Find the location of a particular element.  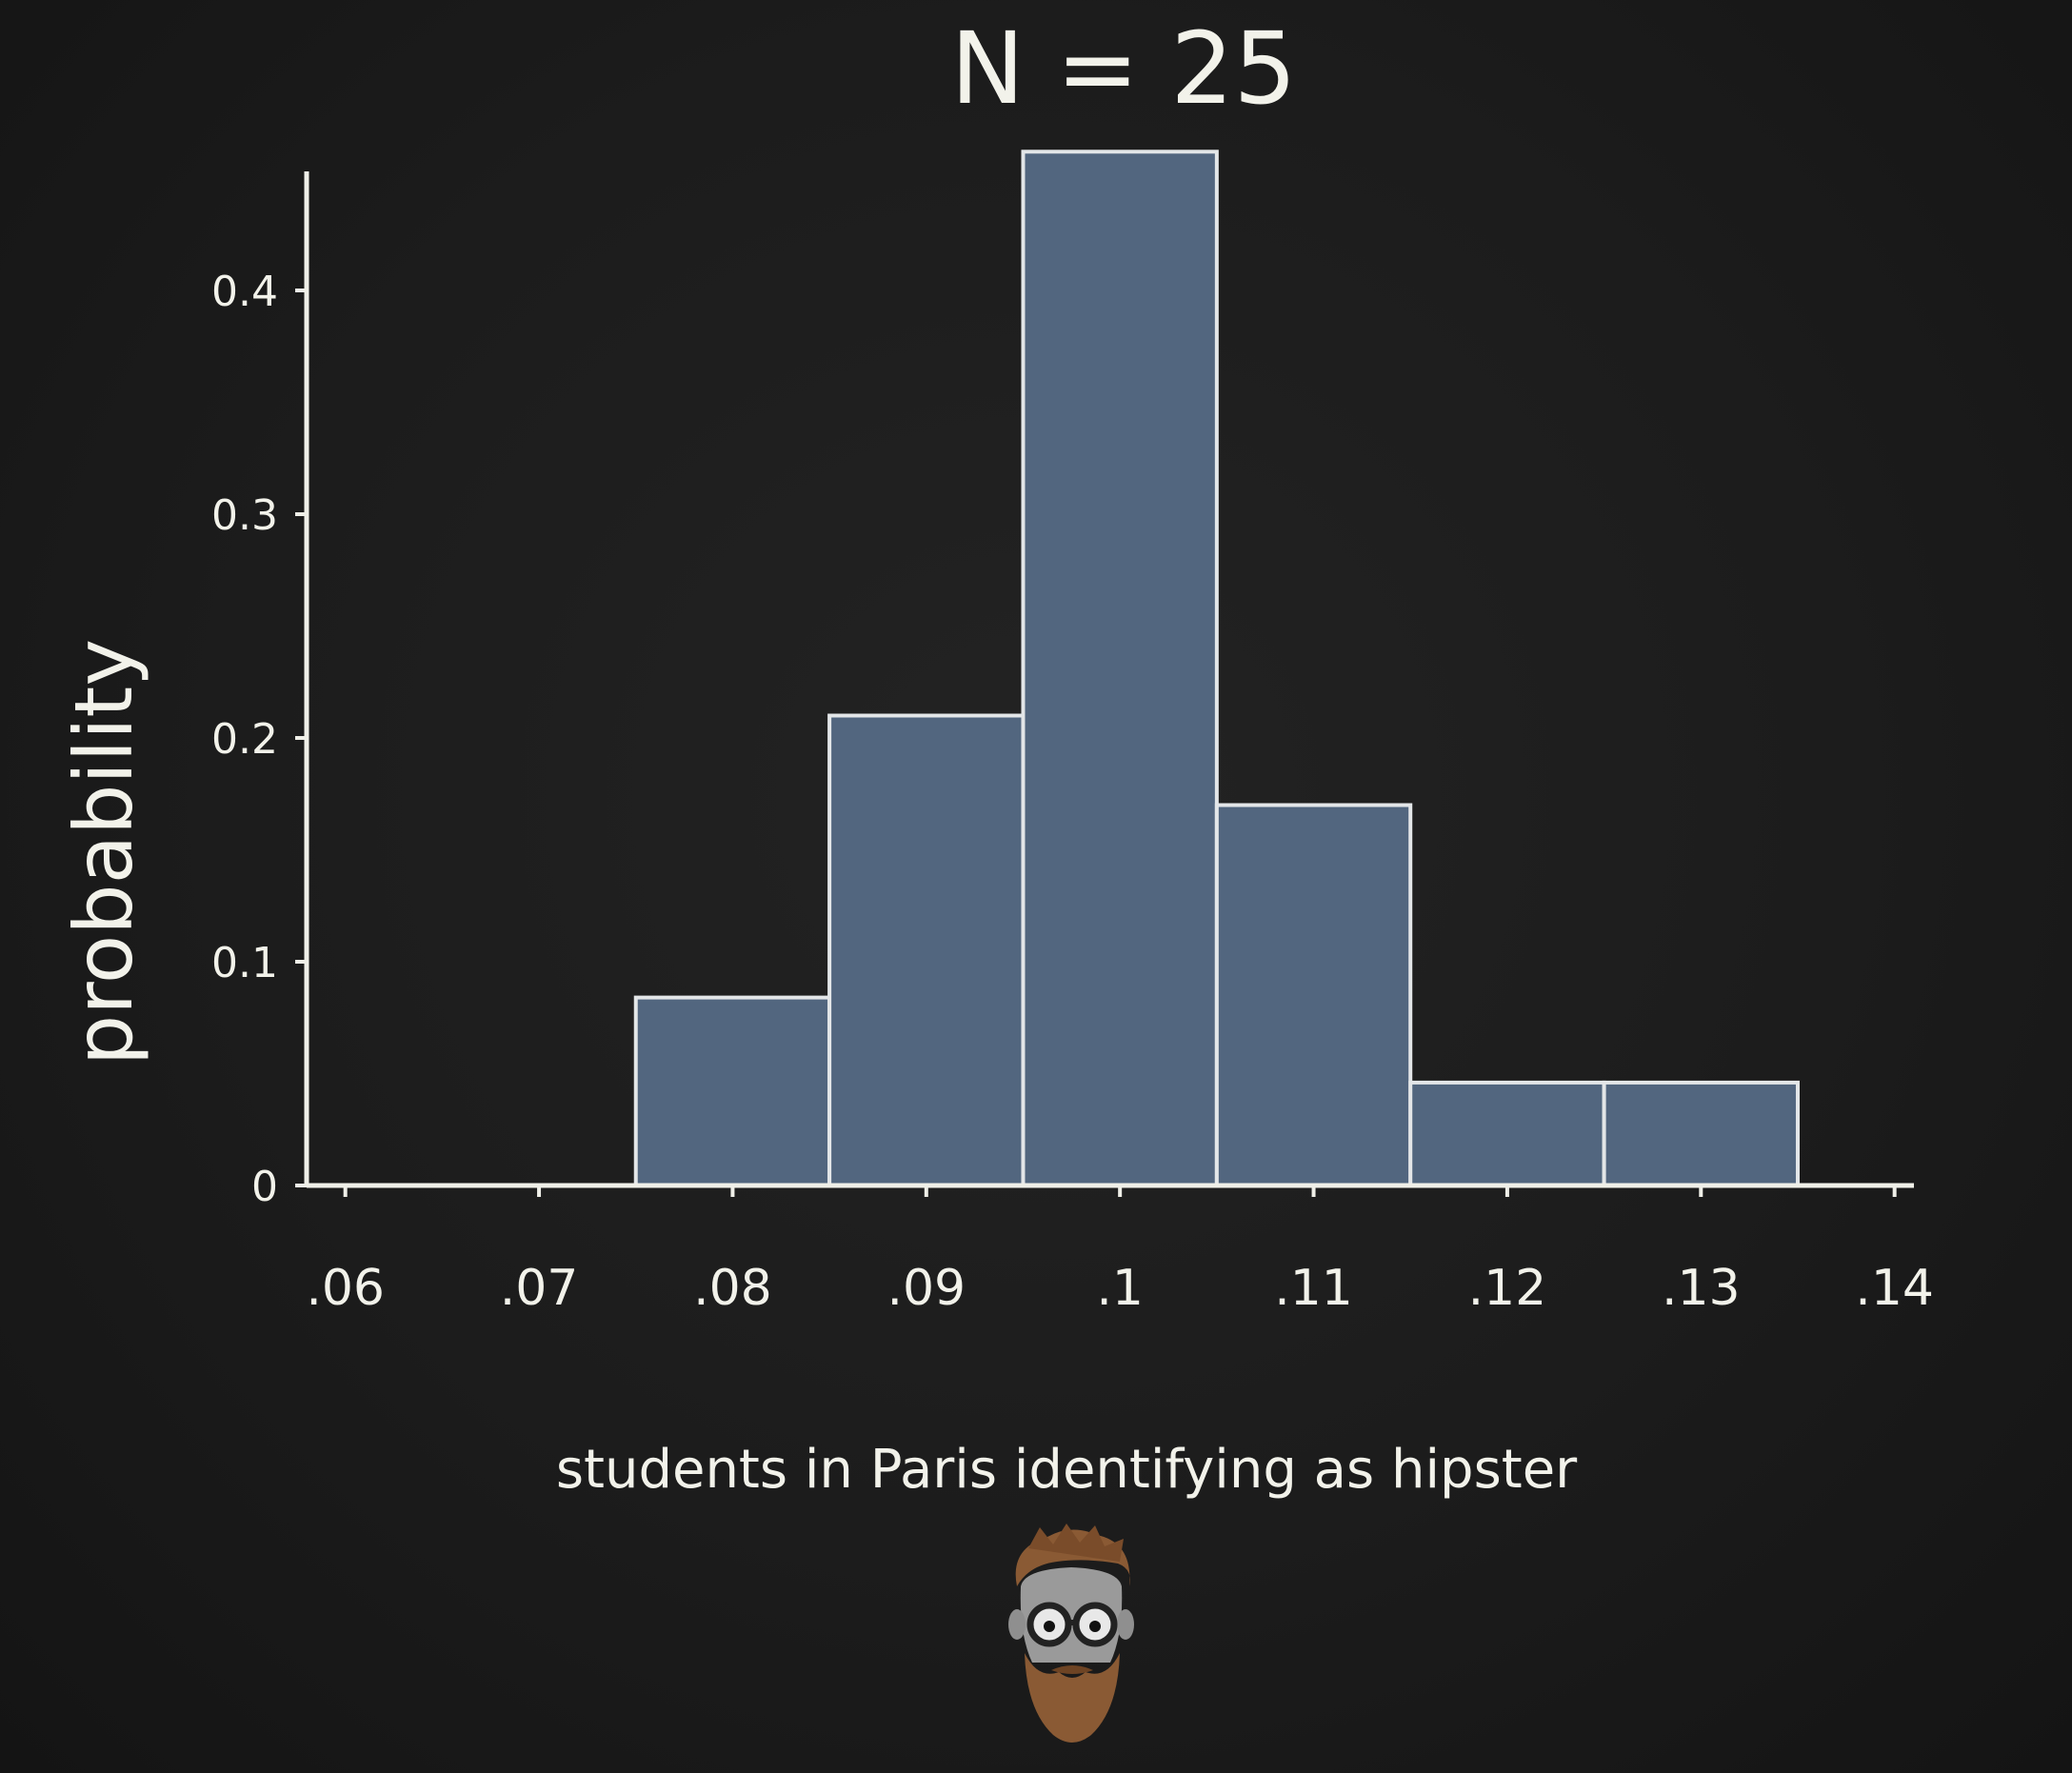

x-tick-label: .08 is located at coordinates (732, 1289).